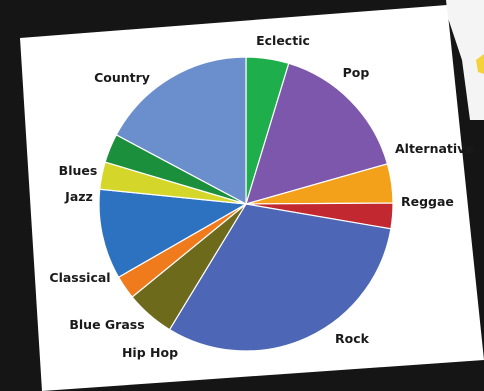  Describe the element at coordinates (78, 196) in the screenshot. I see `label-jazz: Jazz` at that location.